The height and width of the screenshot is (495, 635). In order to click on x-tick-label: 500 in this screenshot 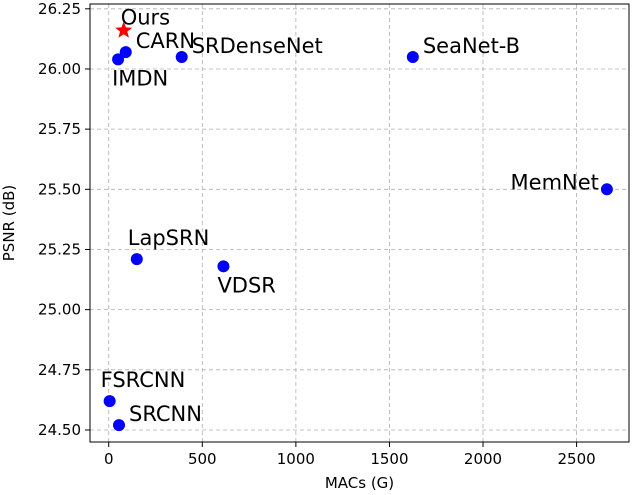, I will do `click(202, 459)`.